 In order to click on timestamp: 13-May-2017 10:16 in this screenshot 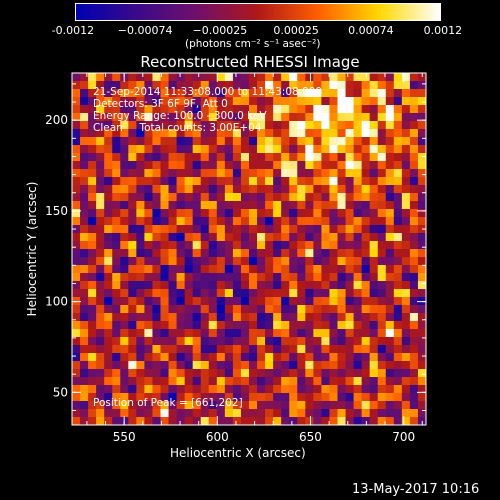, I will do `click(416, 489)`.